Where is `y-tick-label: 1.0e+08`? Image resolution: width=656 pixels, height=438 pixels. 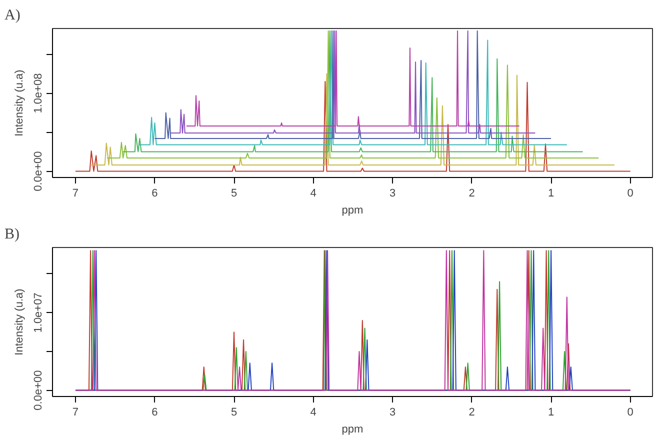
y-tick-label: 1.0e+08 is located at coordinates (38, 93).